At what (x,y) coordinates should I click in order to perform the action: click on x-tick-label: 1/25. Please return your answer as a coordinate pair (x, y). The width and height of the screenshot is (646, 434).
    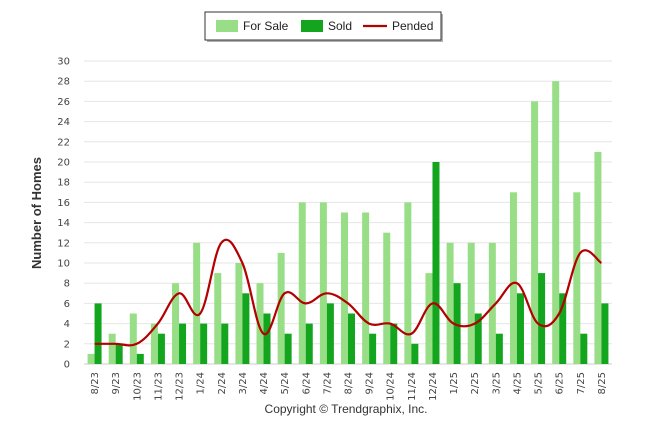
    Looking at the image, I should click on (454, 383).